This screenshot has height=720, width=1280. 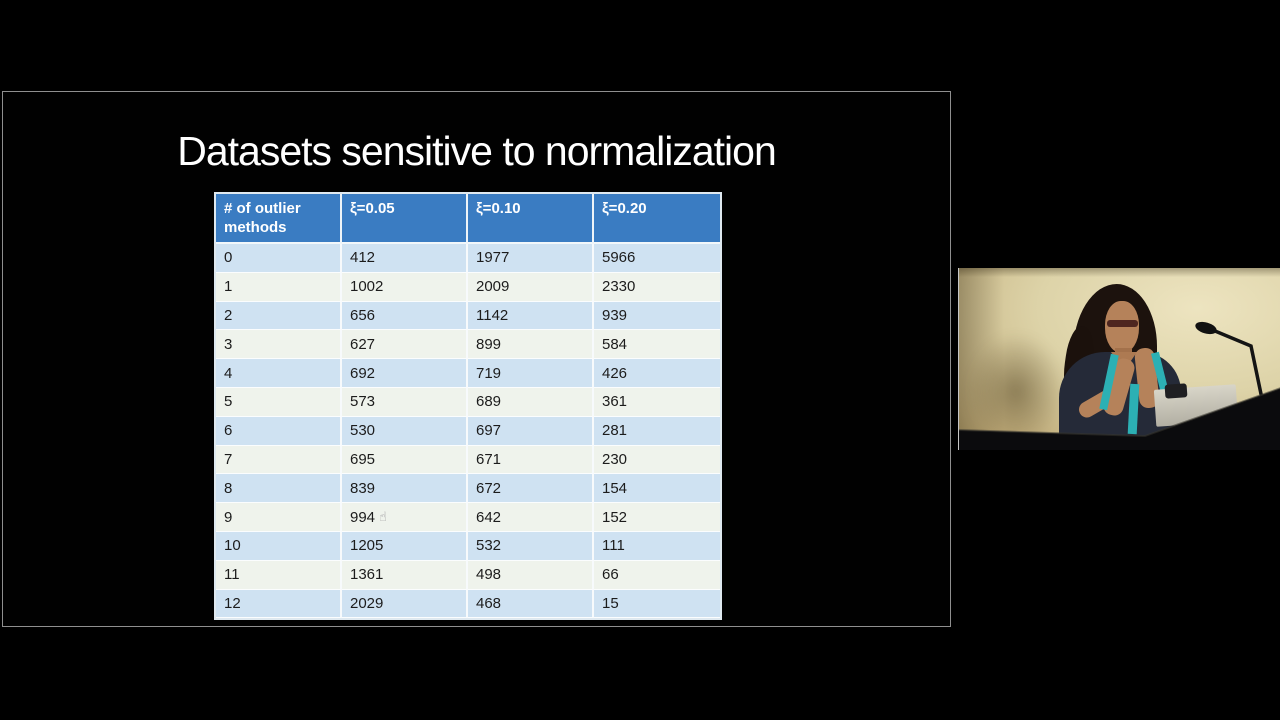 I want to click on cursor-hand-icon: ☝, so click(x=383, y=516).